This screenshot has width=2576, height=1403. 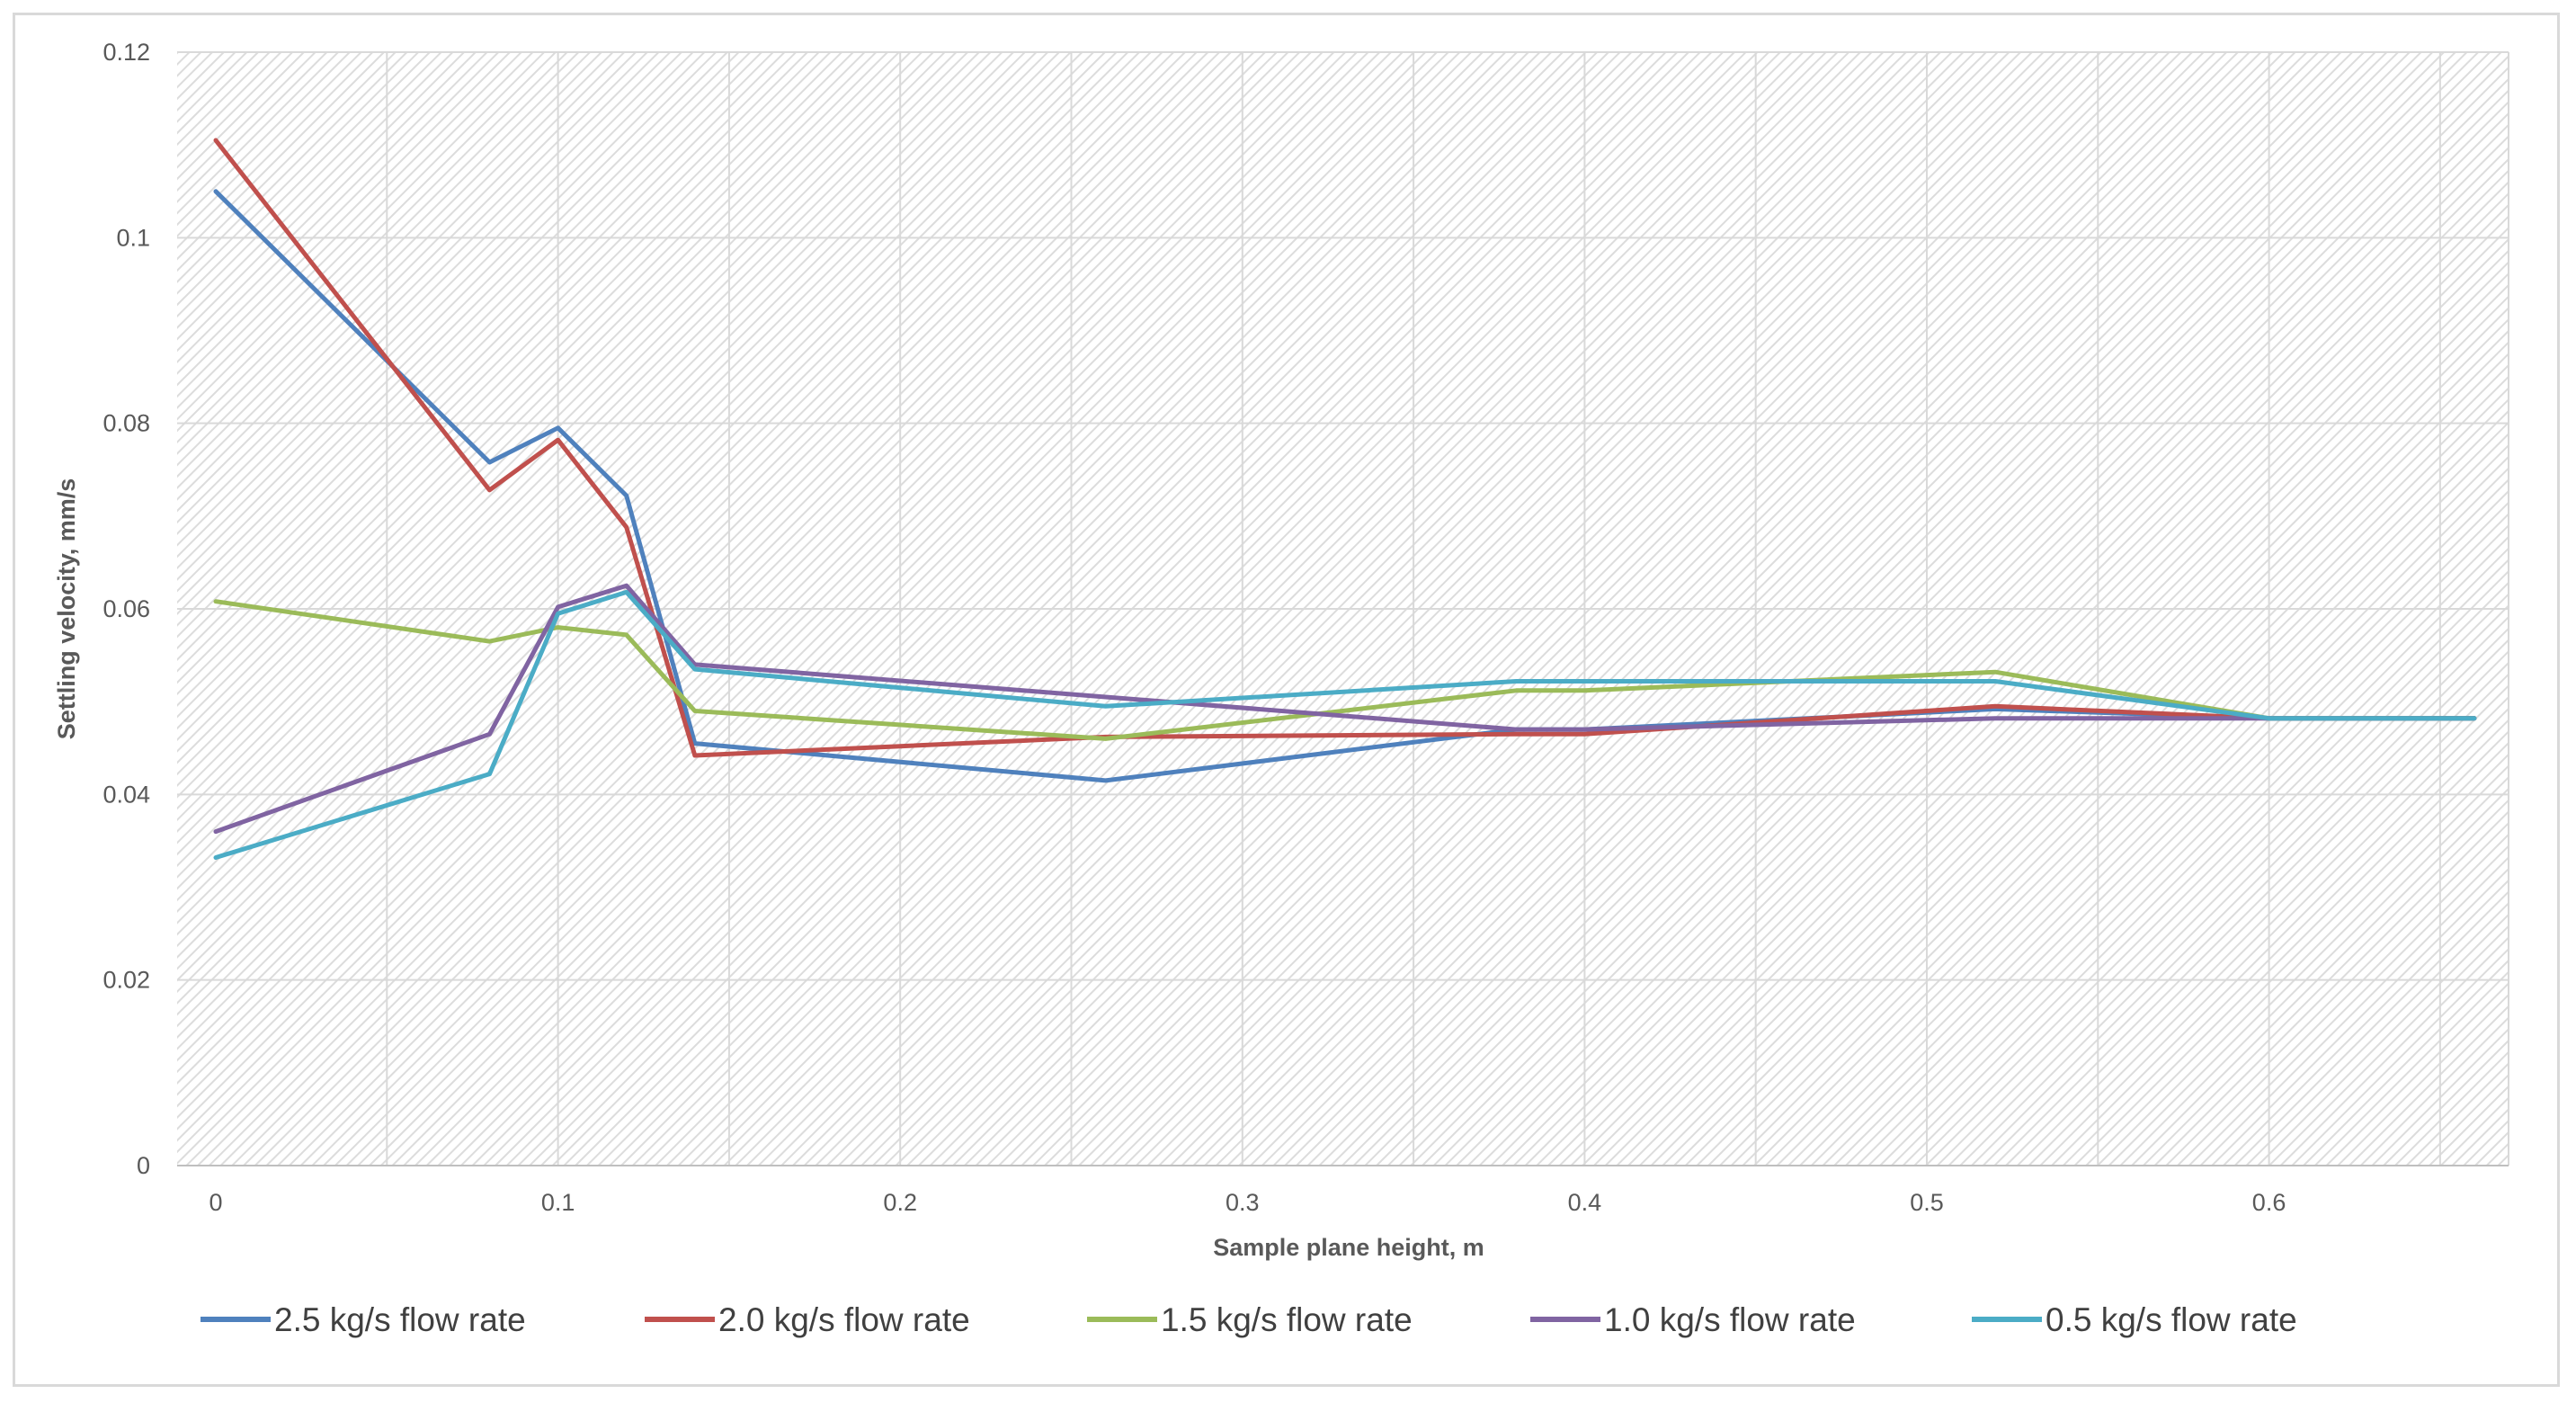 What do you see at coordinates (133, 237) in the screenshot?
I see `y-tick-label: 0.1` at bounding box center [133, 237].